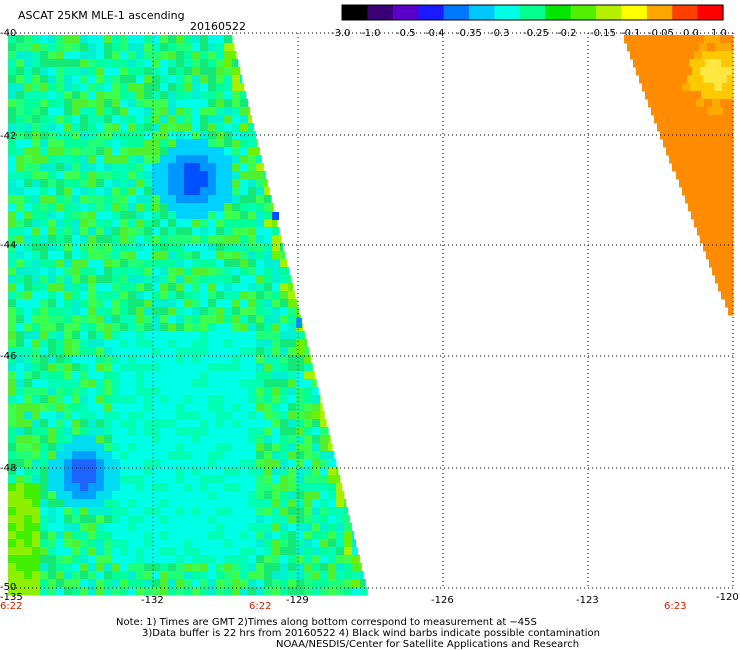 The height and width of the screenshot is (650, 740). Describe the element at coordinates (371, 33) in the screenshot. I see `colorbar-label: -1.0` at that location.